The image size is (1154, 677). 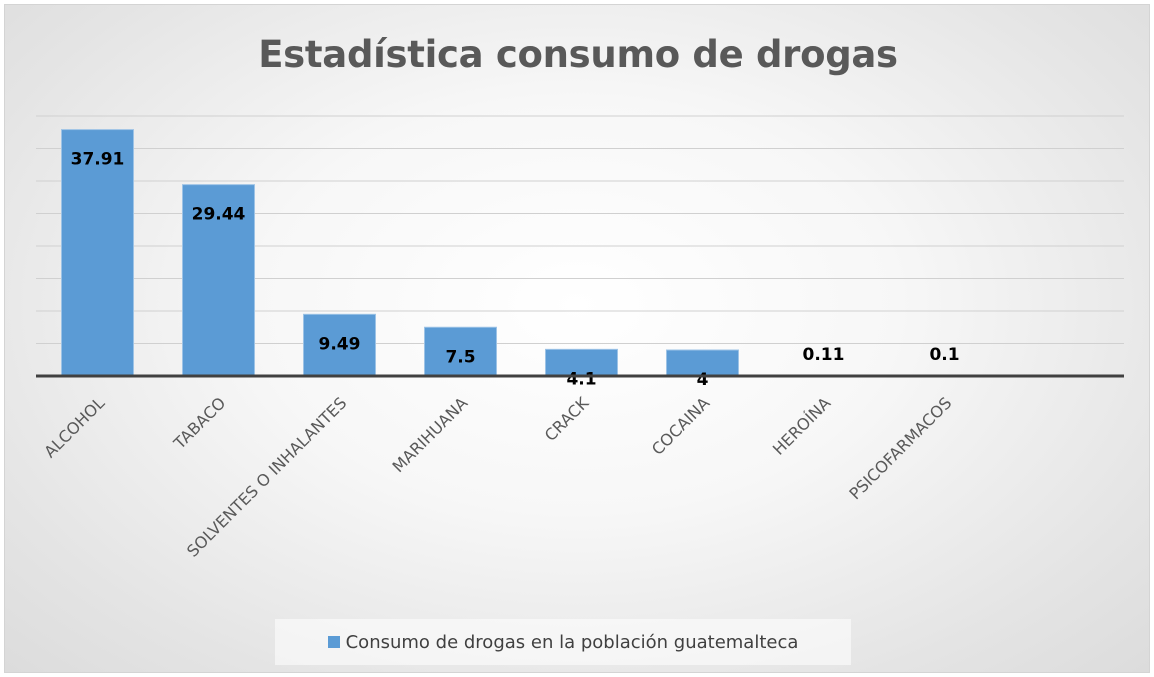 I want to click on x-tick-label: MARIHUANA, so click(x=429, y=434).